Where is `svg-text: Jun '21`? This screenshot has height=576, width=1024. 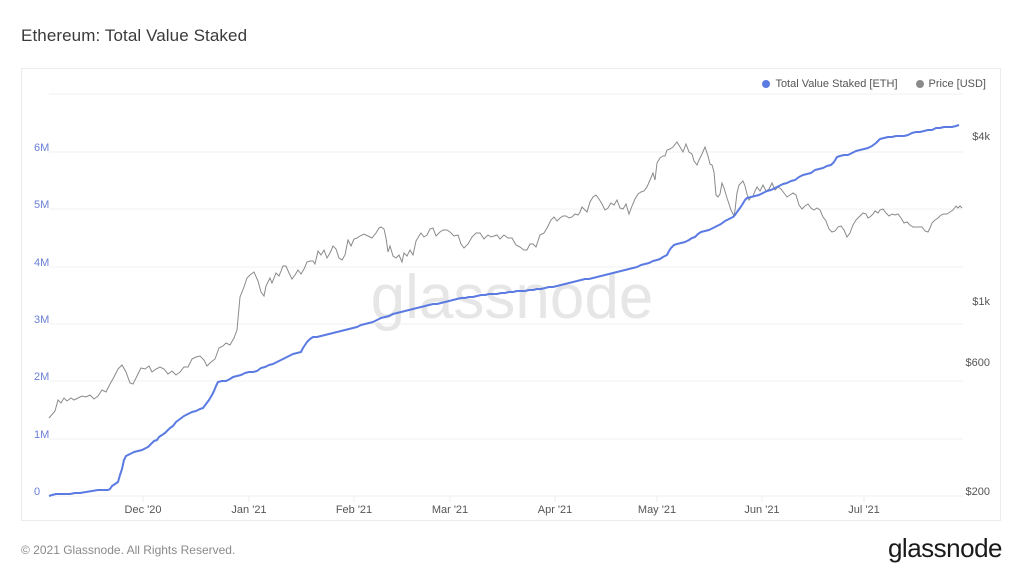 svg-text: Jun '21 is located at coordinates (761, 510).